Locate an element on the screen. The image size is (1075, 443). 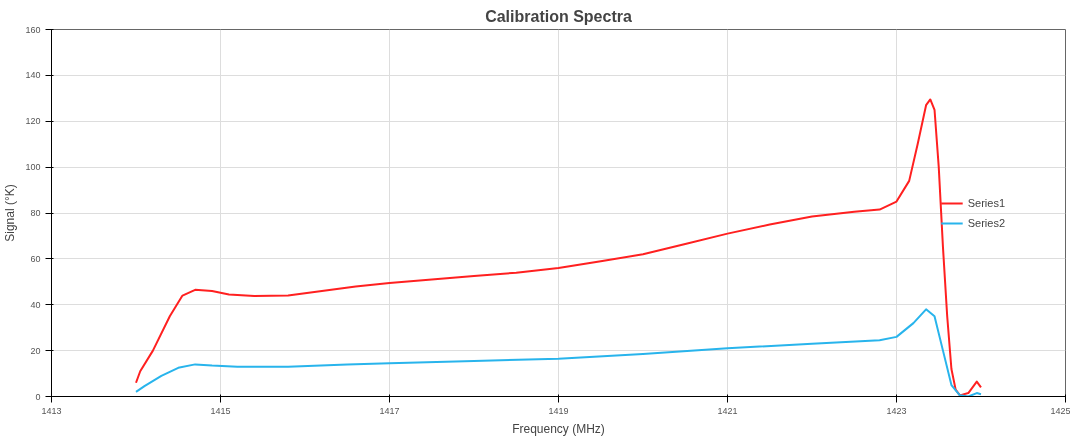
y-tick-label: 160 is located at coordinates (33, 29).